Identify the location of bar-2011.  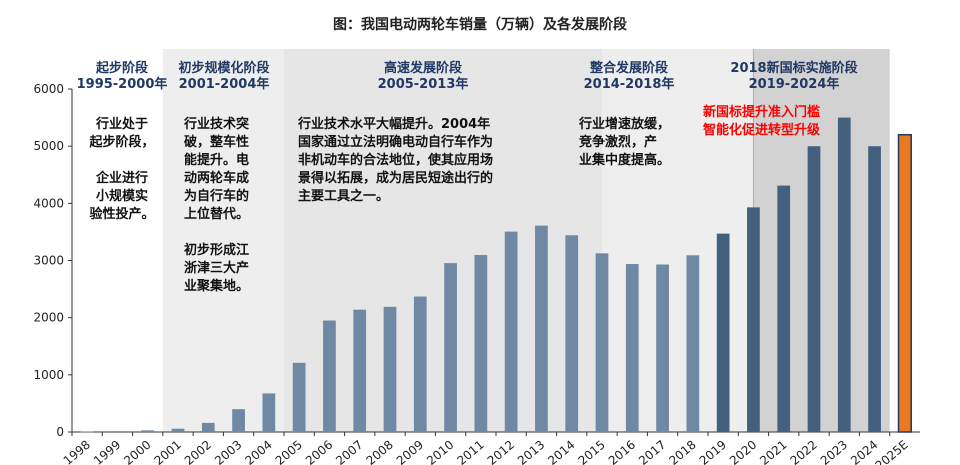
(481, 343).